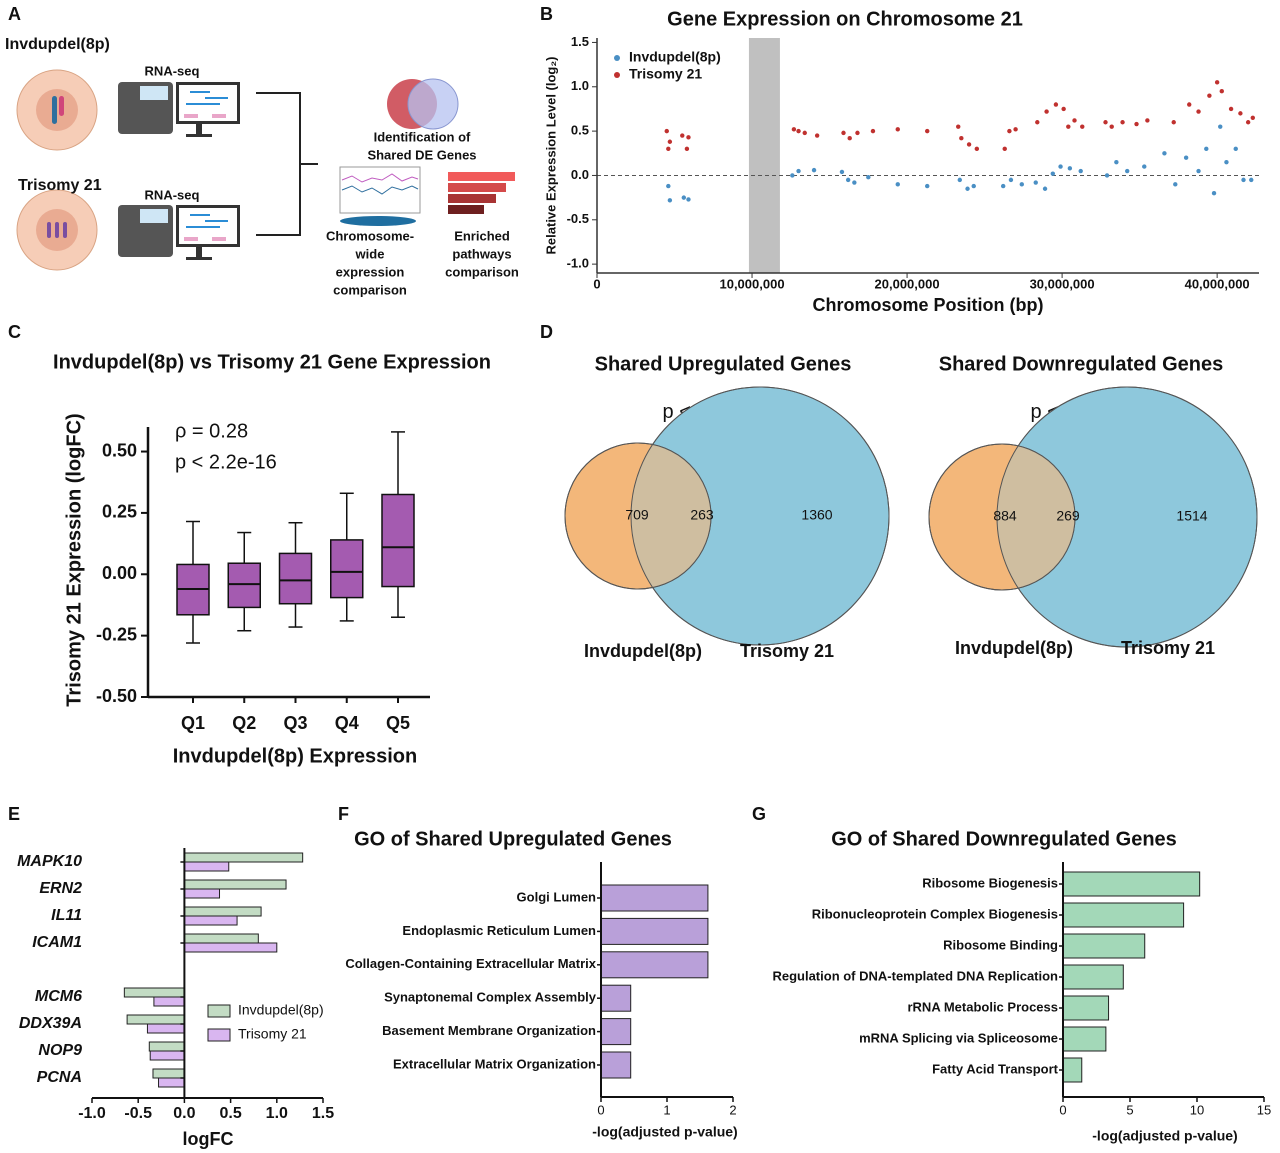 The width and height of the screenshot is (1280, 1153). Describe the element at coordinates (1002, 517) in the screenshot. I see `venn-outline` at that location.